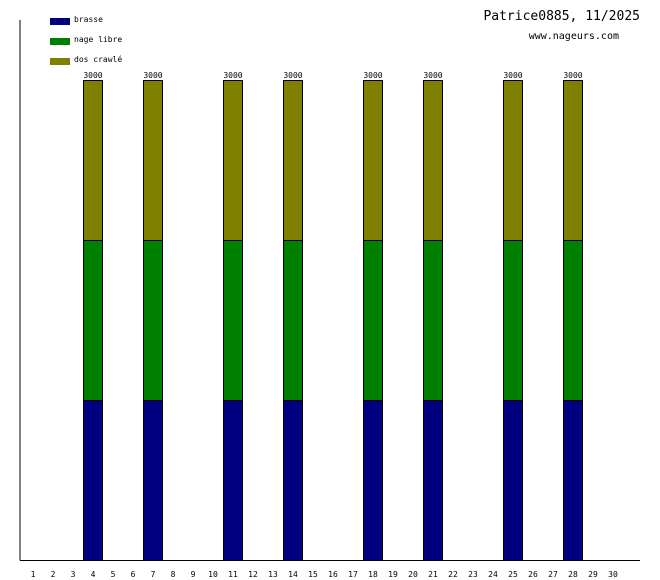  I want to click on x-tick-label: 8, so click(173, 574).